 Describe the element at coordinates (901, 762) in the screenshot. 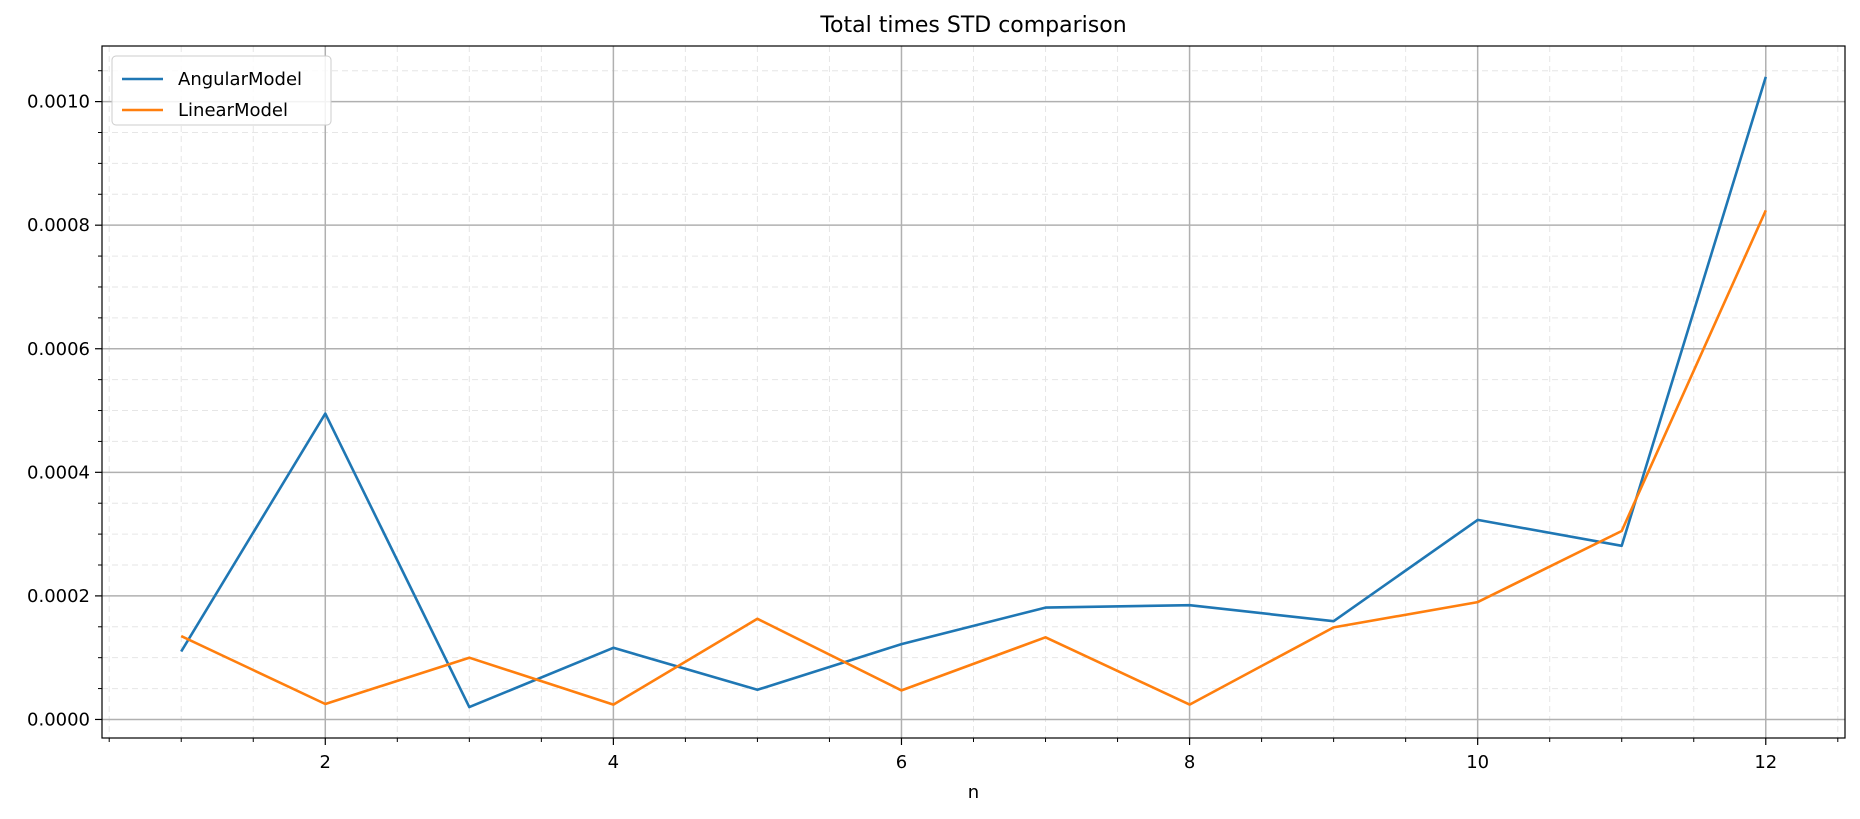

I see `x-tick-label: 6` at that location.